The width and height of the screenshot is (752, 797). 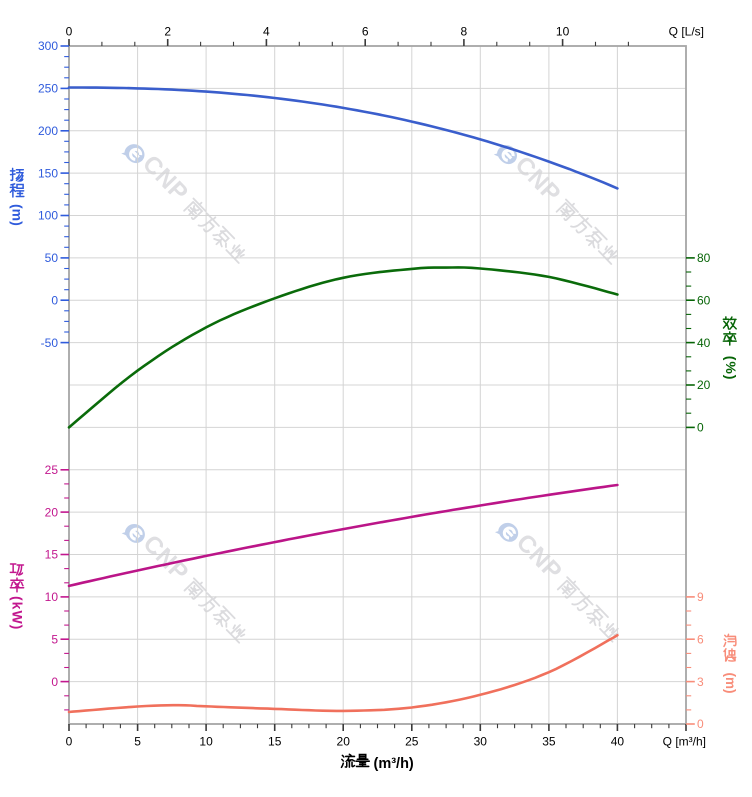 I want to click on svg-text: 3, so click(x=700, y=682).